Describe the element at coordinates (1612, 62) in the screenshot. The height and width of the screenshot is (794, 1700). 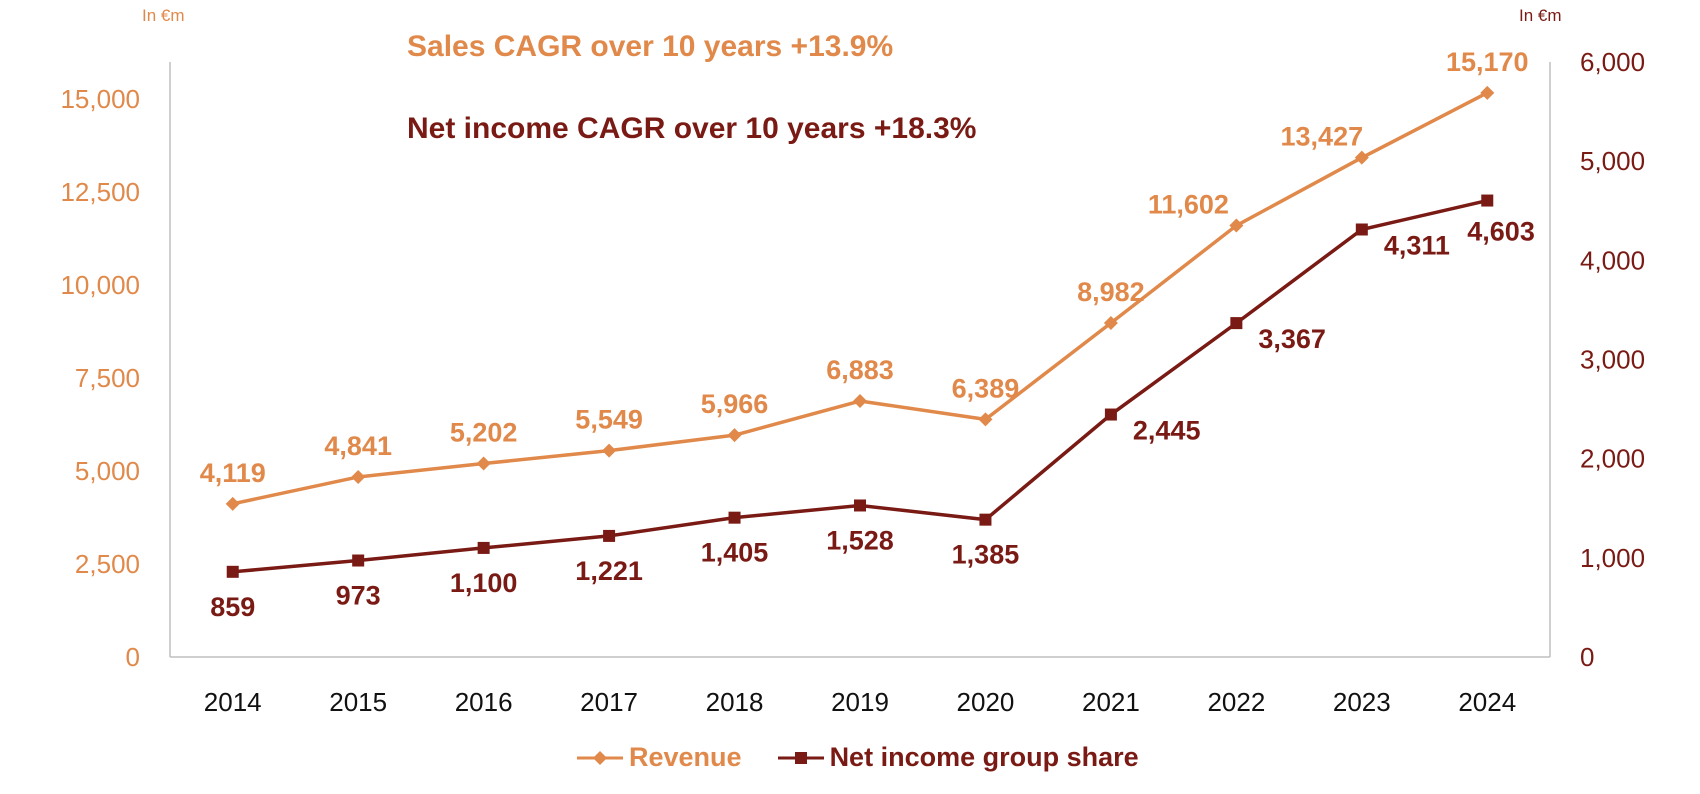
I see `right-tick-label: 6,000` at that location.